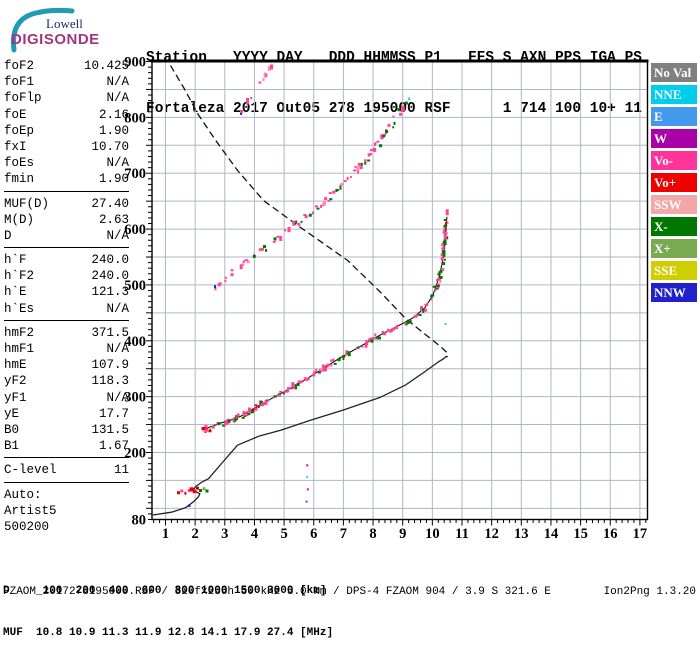 This screenshot has width=700, height=654. Describe the element at coordinates (15, 114) in the screenshot. I see `param-label: foE` at that location.